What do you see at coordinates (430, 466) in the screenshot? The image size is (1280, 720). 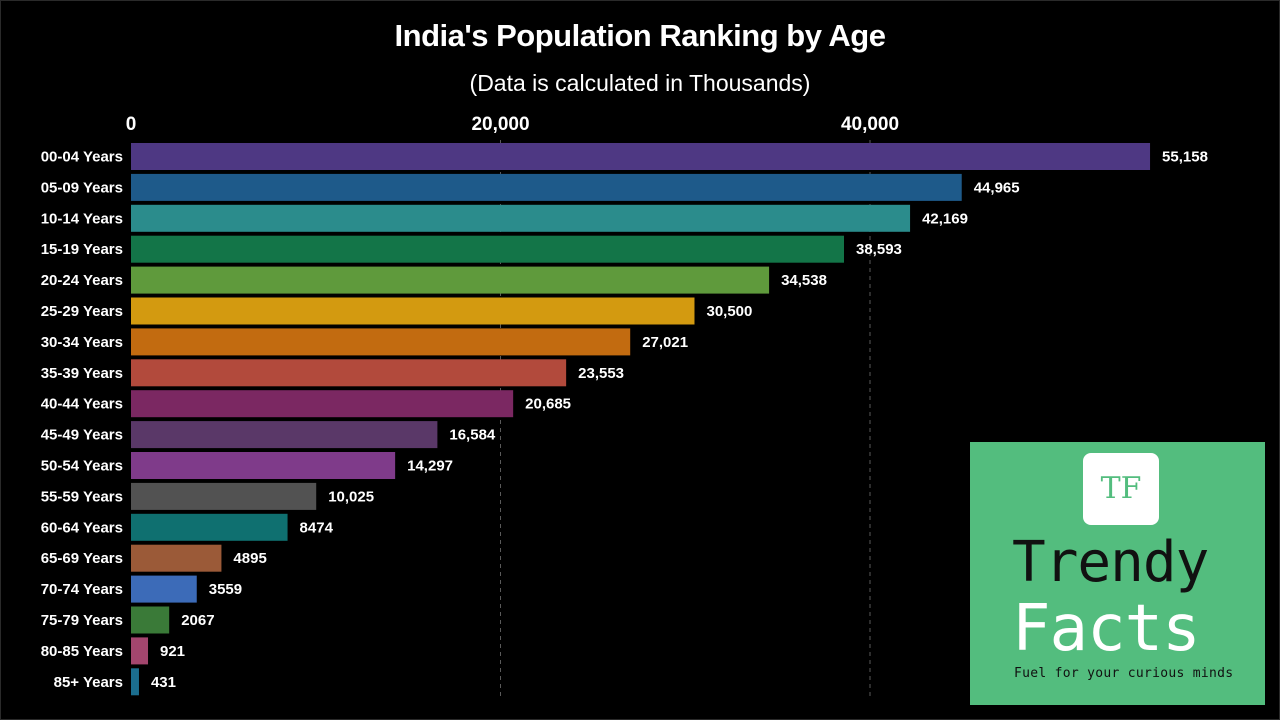 I see `value-label: 14,297` at bounding box center [430, 466].